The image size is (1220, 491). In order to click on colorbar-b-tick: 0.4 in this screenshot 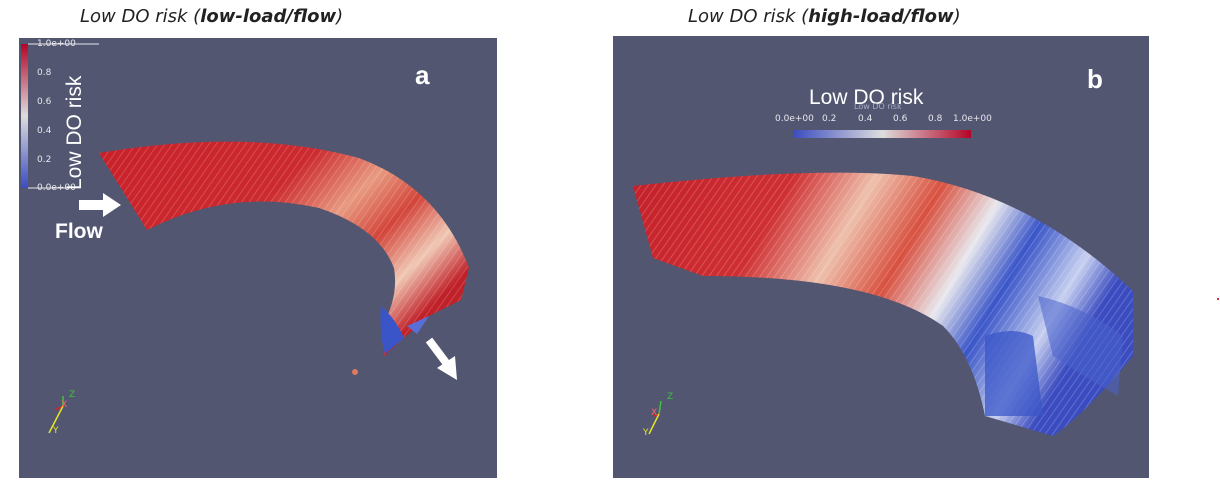, I will do `click(865, 119)`.